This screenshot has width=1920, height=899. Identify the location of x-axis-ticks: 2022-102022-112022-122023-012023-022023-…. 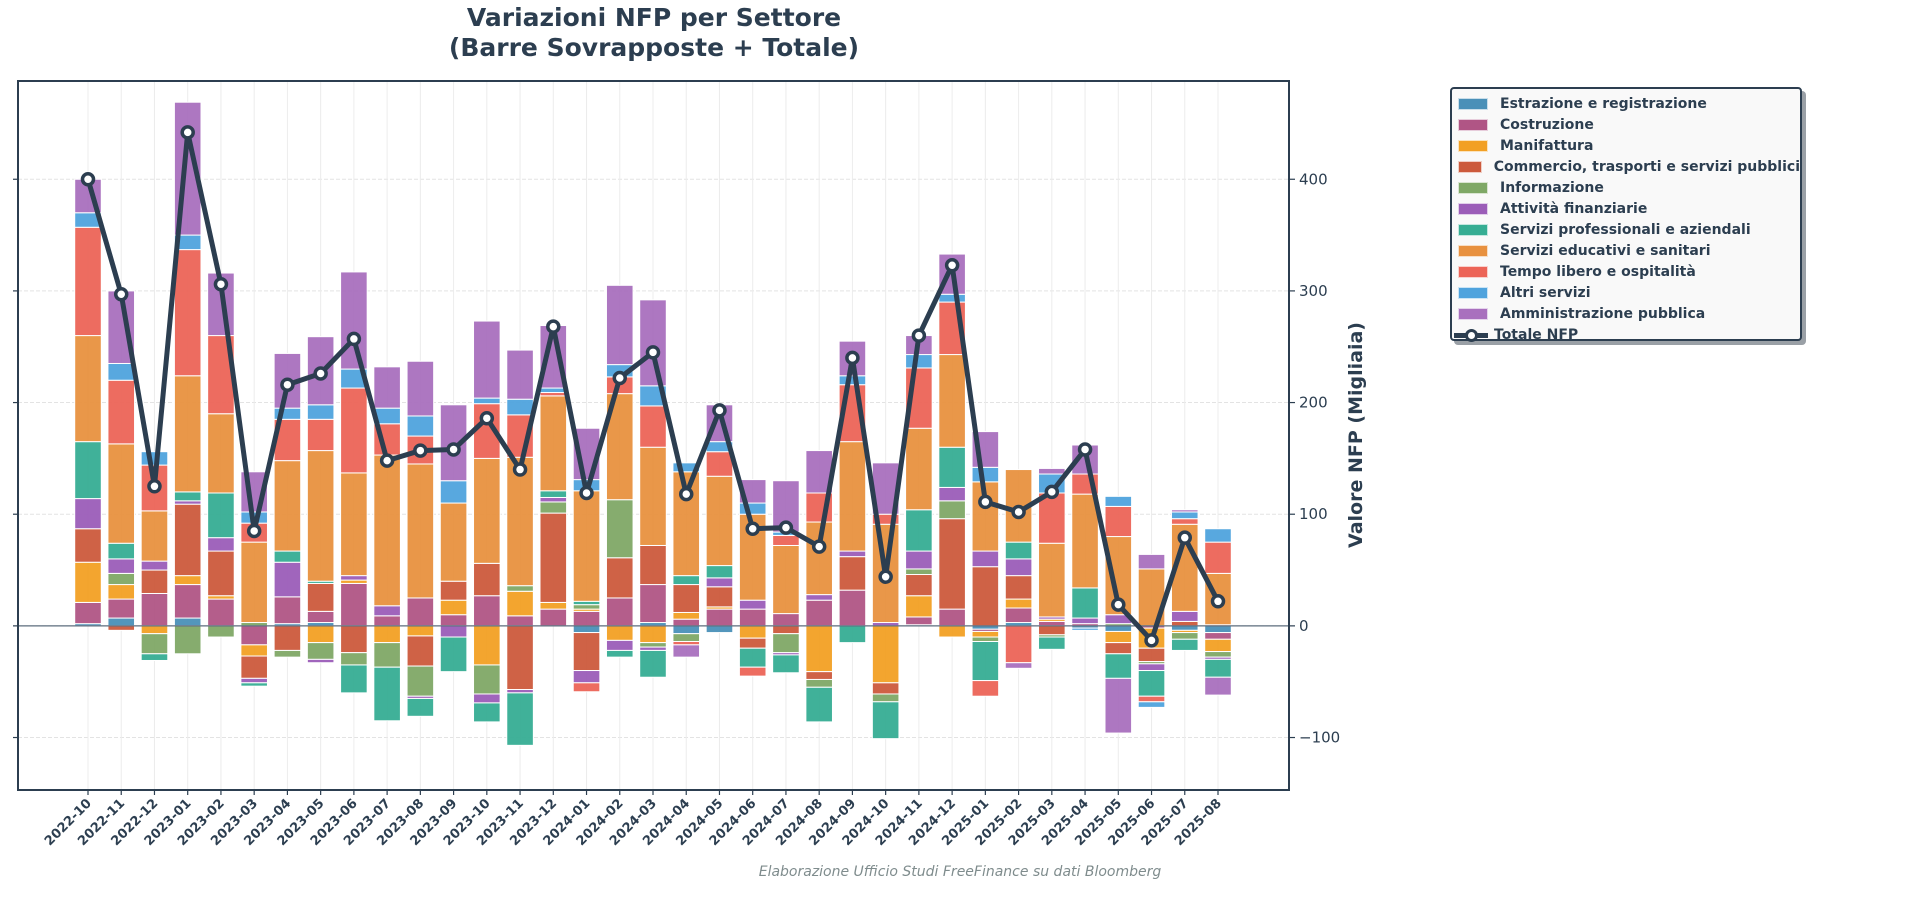
(633, 819).